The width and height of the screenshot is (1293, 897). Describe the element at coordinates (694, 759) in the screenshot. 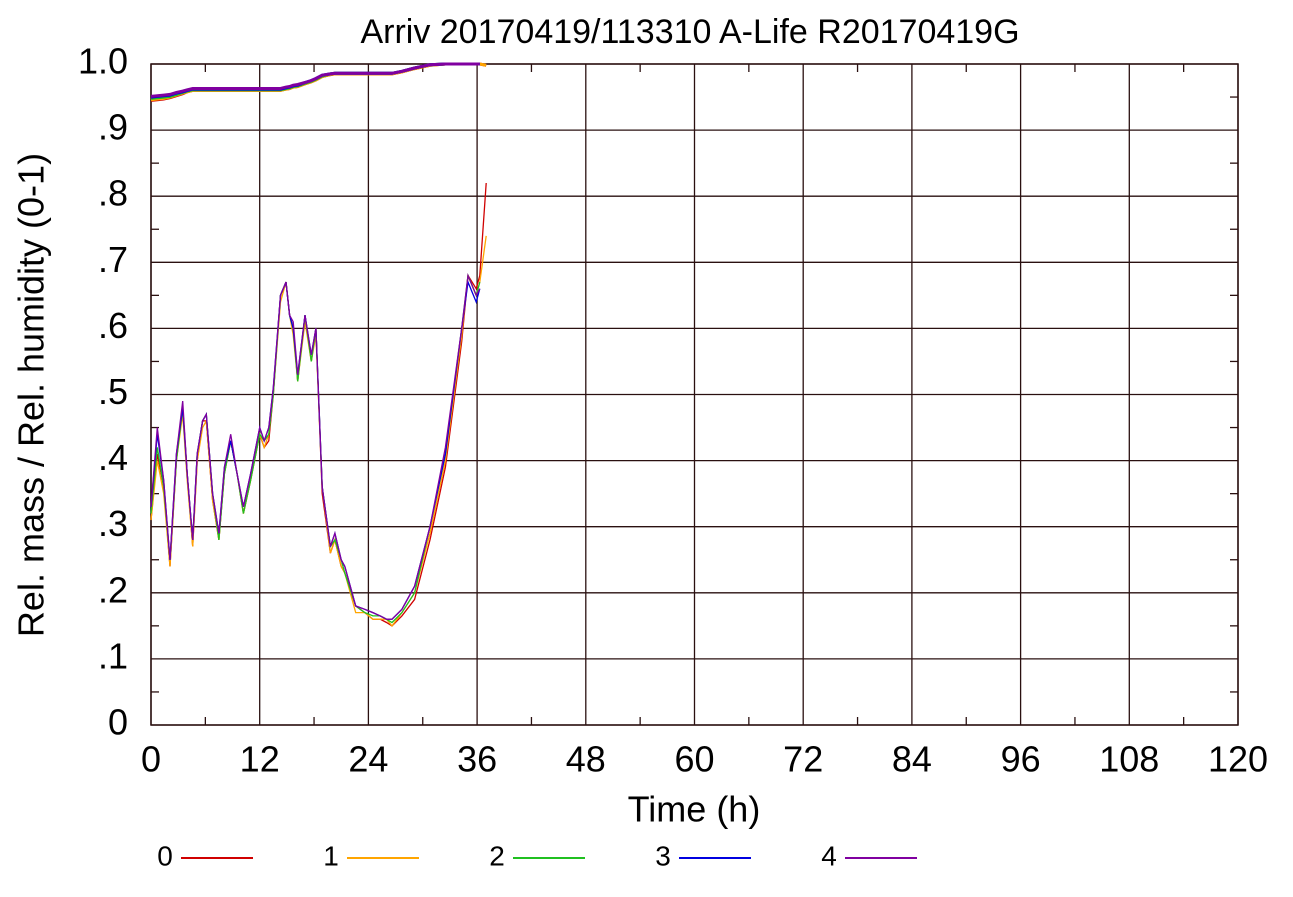

I see `x-tick-label: 60` at that location.